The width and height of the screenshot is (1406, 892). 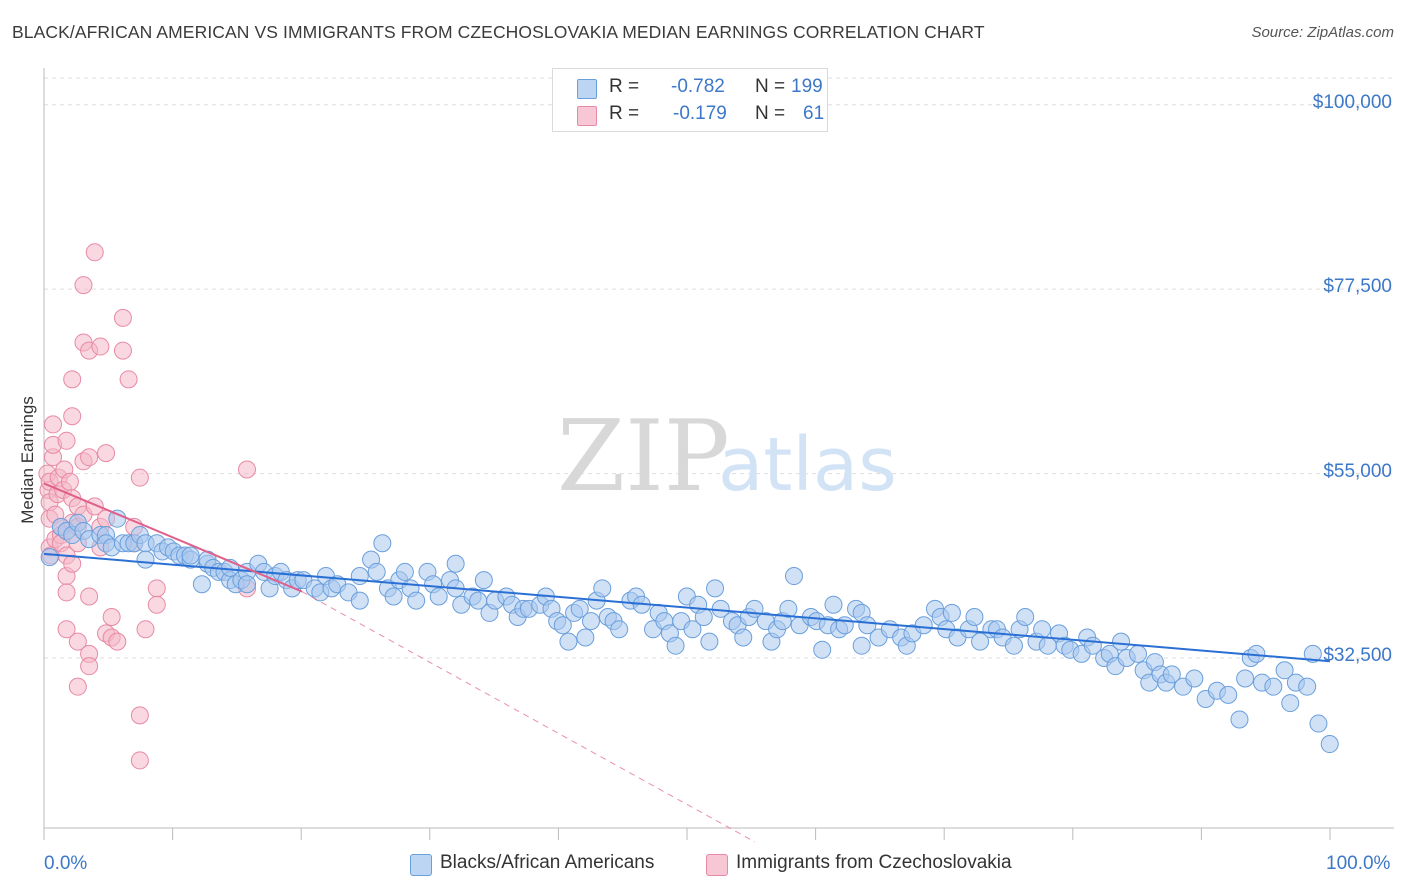 What do you see at coordinates (147, 506) in the screenshot?
I see `czechoslovakia-points` at bounding box center [147, 506].